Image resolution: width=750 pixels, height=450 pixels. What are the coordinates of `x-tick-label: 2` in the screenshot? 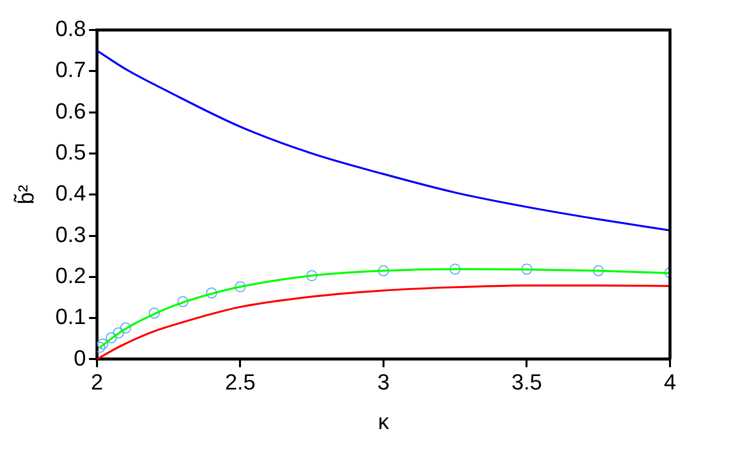 It's located at (97, 381).